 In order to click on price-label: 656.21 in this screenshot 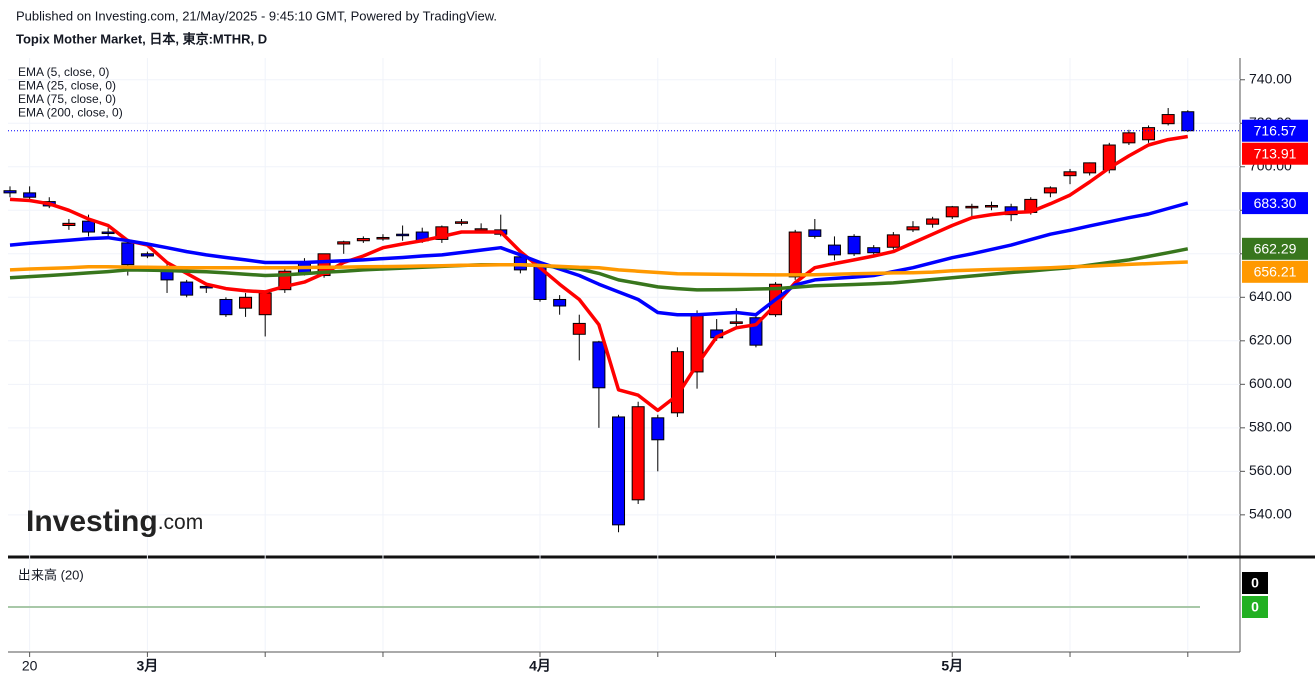, I will do `click(1275, 272)`.